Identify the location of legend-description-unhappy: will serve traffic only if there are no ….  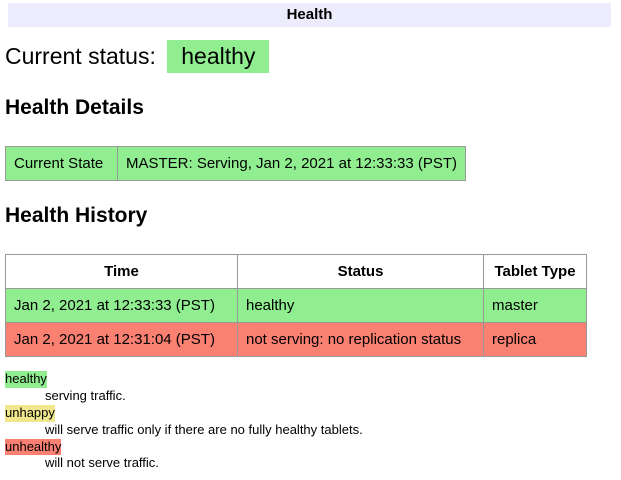
(204, 429).